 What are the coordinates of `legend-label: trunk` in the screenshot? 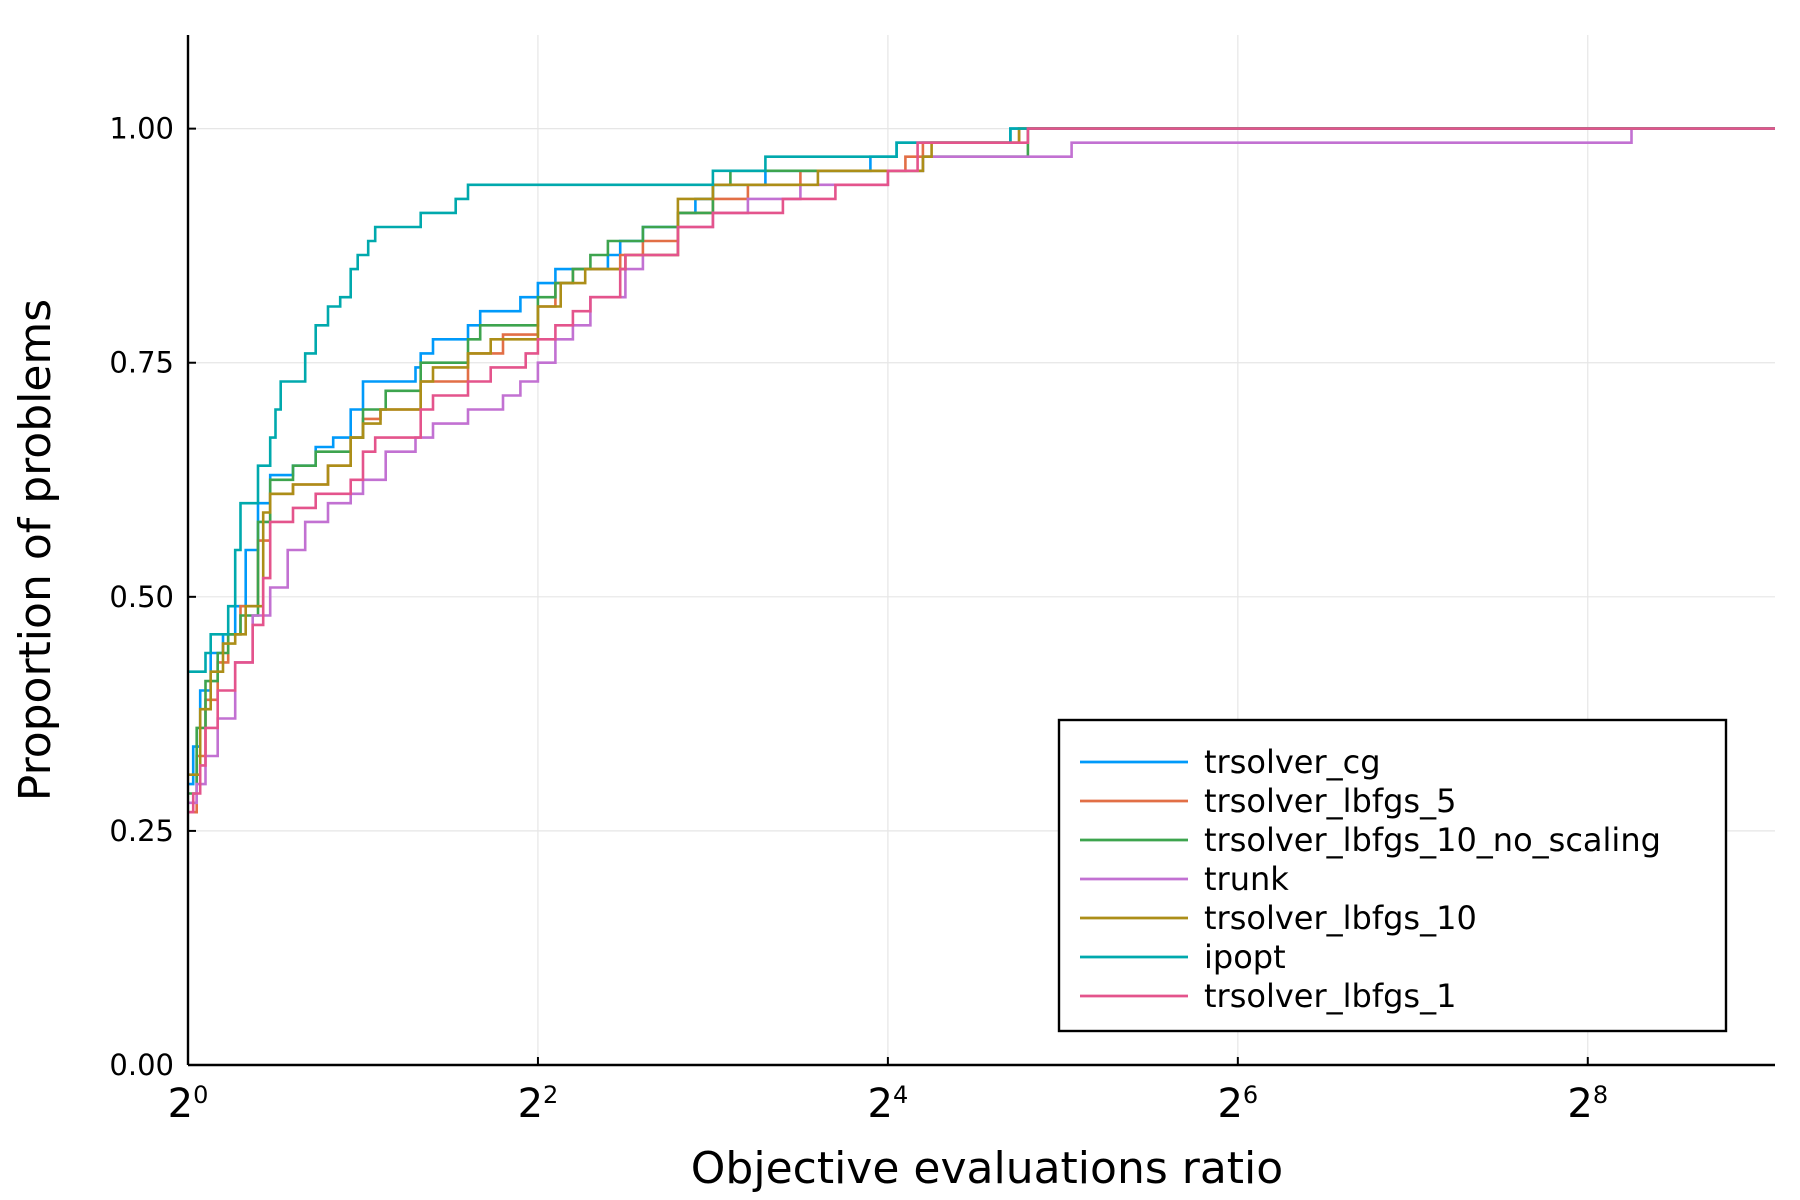 It's located at (1246, 879).